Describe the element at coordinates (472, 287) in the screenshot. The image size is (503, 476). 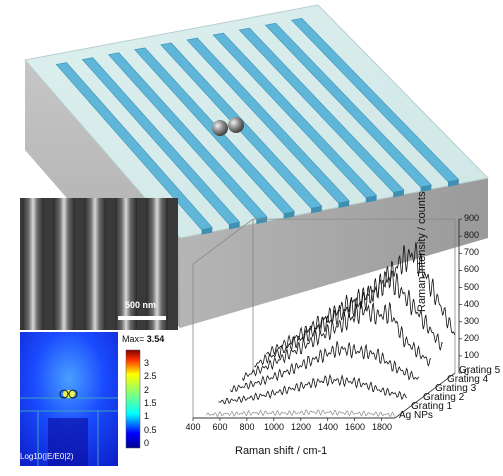
I see `z-tick-label: 500` at that location.